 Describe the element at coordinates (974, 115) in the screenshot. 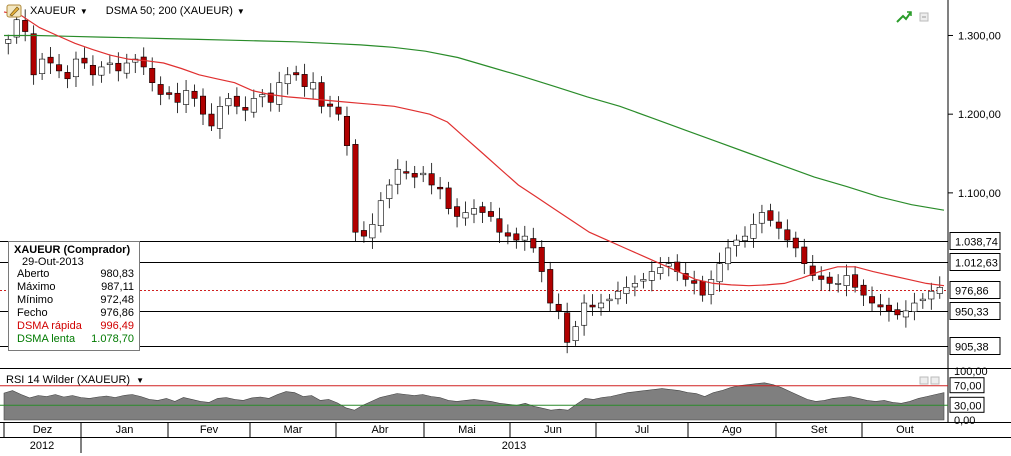

I see `y-axis: 1.300,00 1.200,00 1.100,00` at that location.